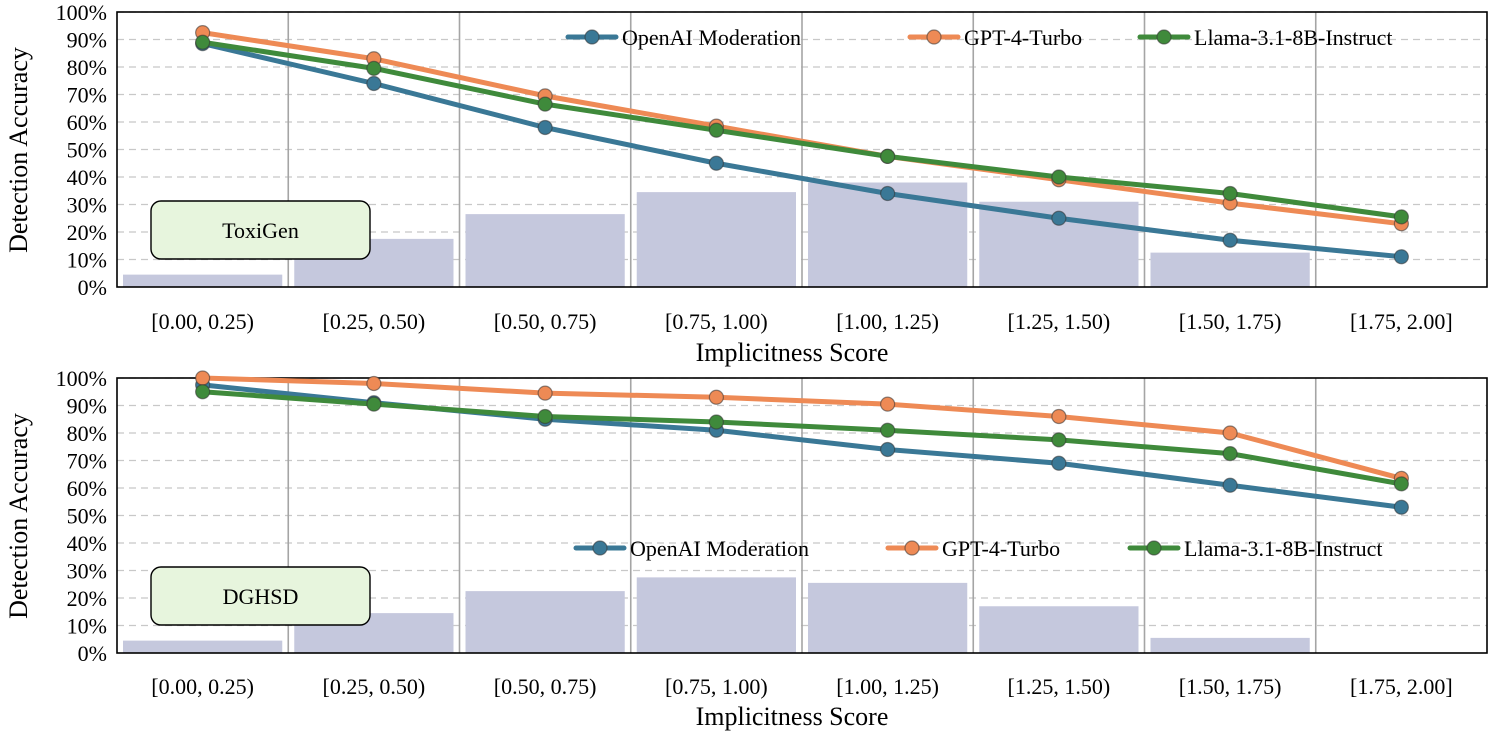  What do you see at coordinates (87, 95) in the screenshot?
I see `y-tick-label: 70%` at bounding box center [87, 95].